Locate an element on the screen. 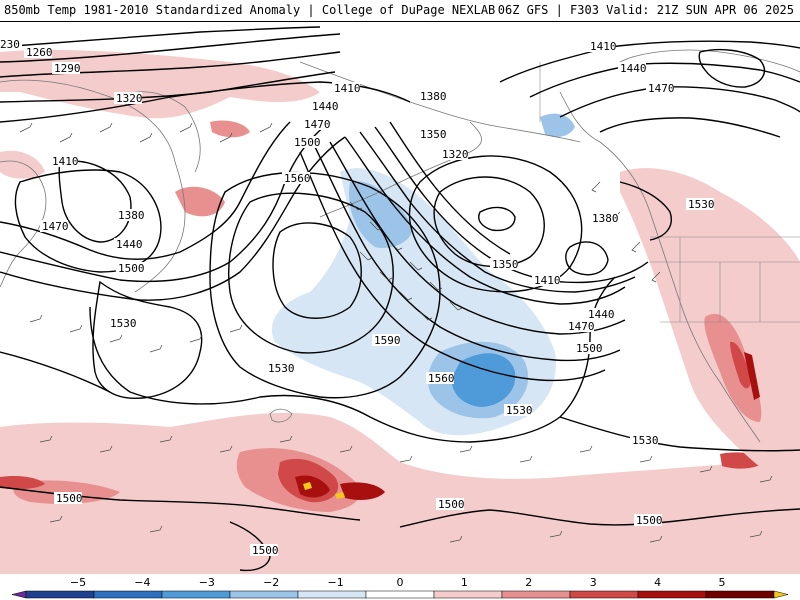 The width and height of the screenshot is (800, 600). cold-anomaly-core is located at coordinates (483, 380).